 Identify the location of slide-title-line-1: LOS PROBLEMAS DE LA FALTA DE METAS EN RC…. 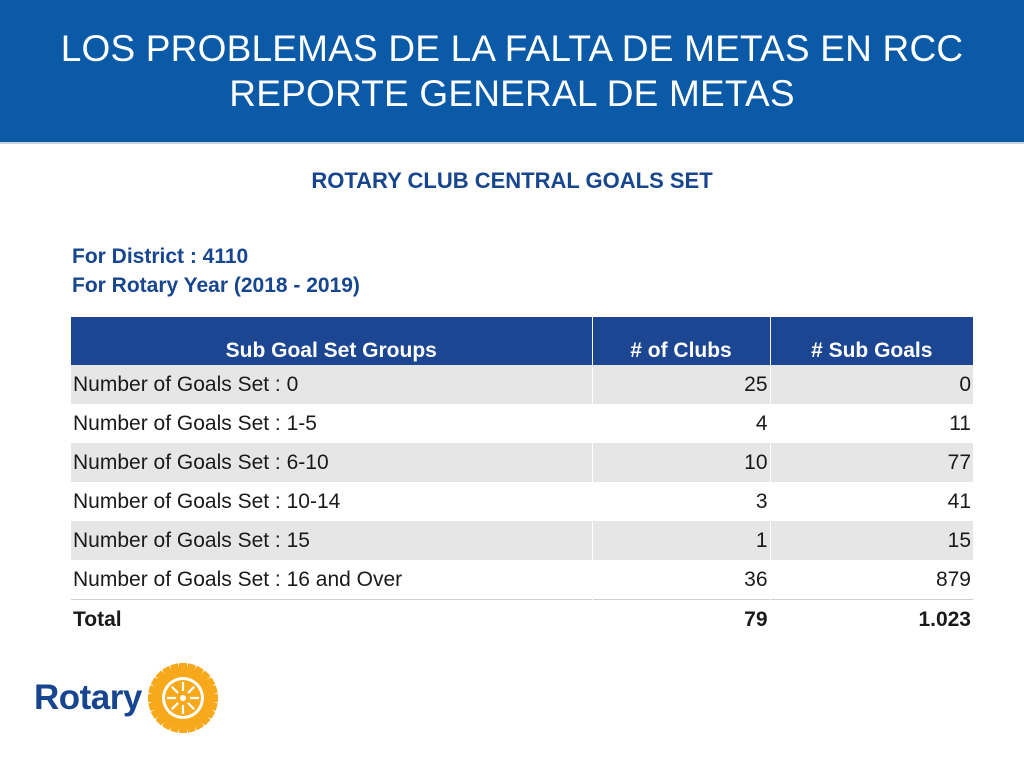
(512, 48).